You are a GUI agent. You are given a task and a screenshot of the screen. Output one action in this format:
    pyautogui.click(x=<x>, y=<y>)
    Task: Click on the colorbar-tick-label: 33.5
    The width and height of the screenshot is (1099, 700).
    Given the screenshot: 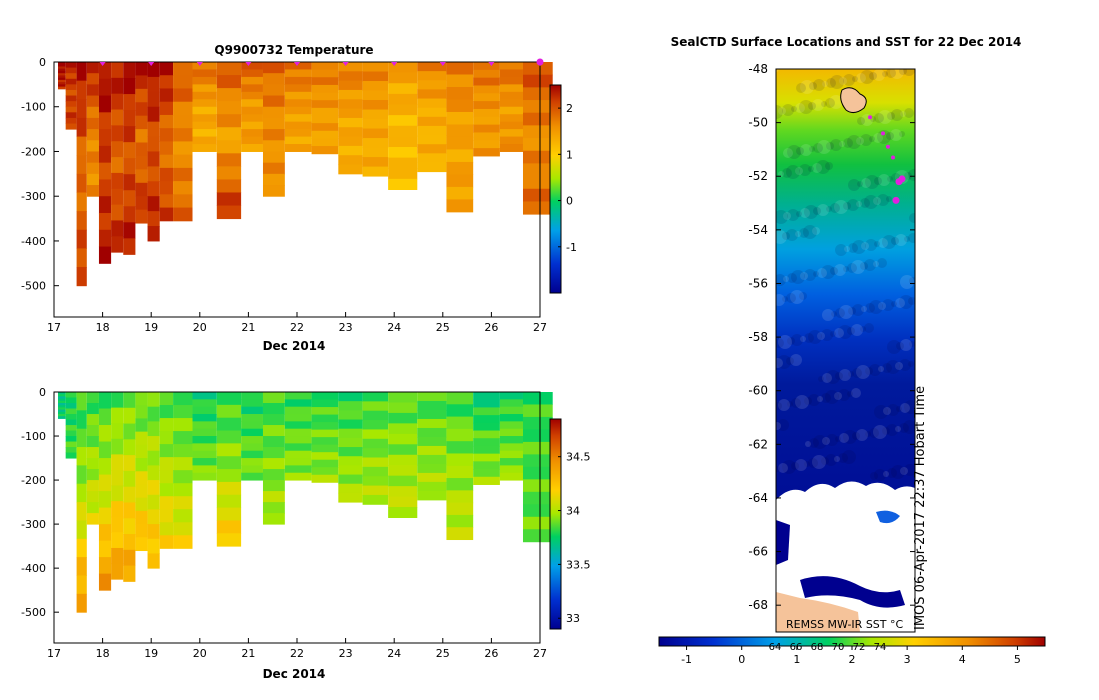 What is the action you would take?
    pyautogui.click(x=578, y=564)
    